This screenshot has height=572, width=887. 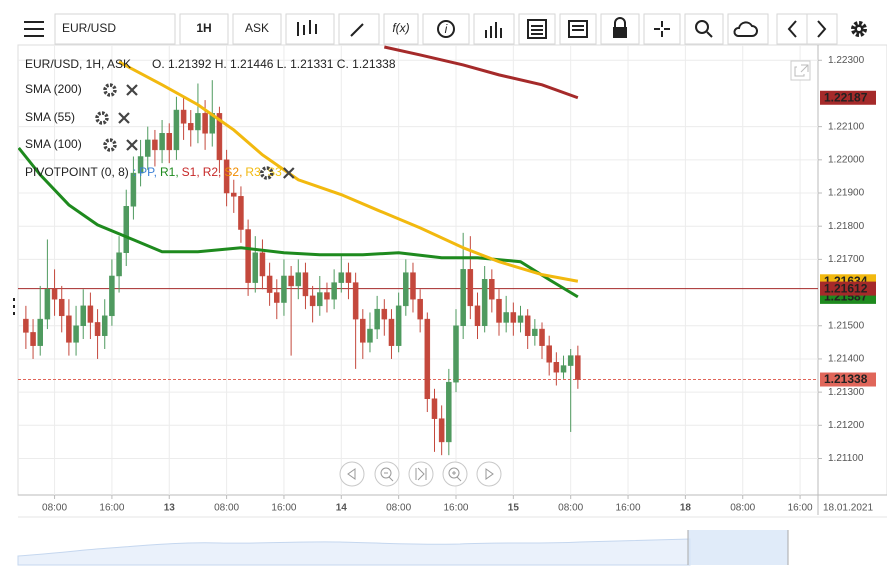 What do you see at coordinates (620, 29) in the screenshot?
I see `lock-button` at bounding box center [620, 29].